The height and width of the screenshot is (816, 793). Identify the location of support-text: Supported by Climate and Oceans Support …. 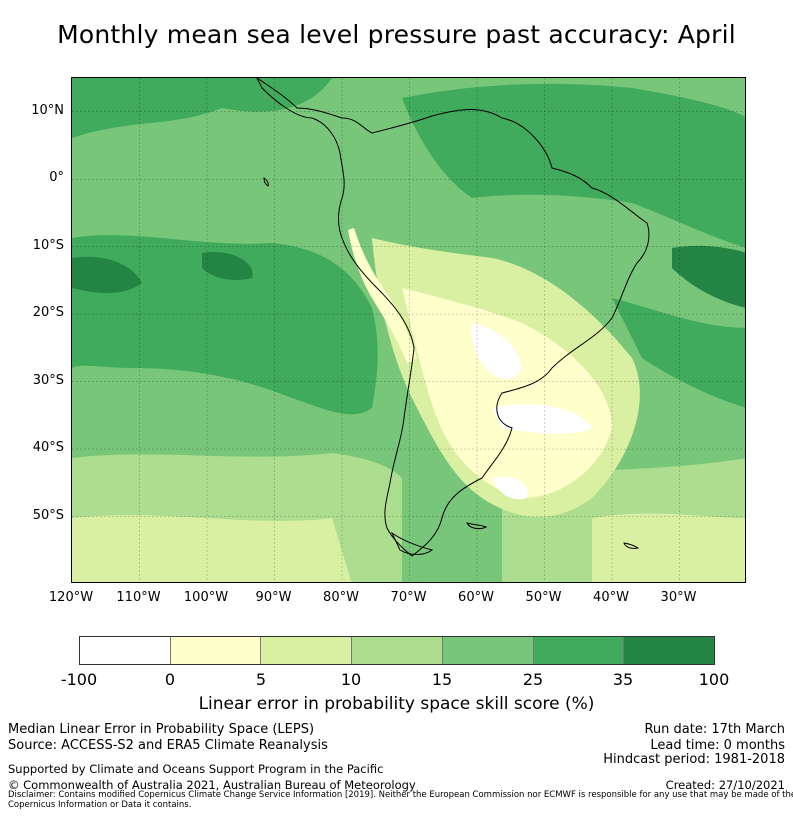
(196, 769).